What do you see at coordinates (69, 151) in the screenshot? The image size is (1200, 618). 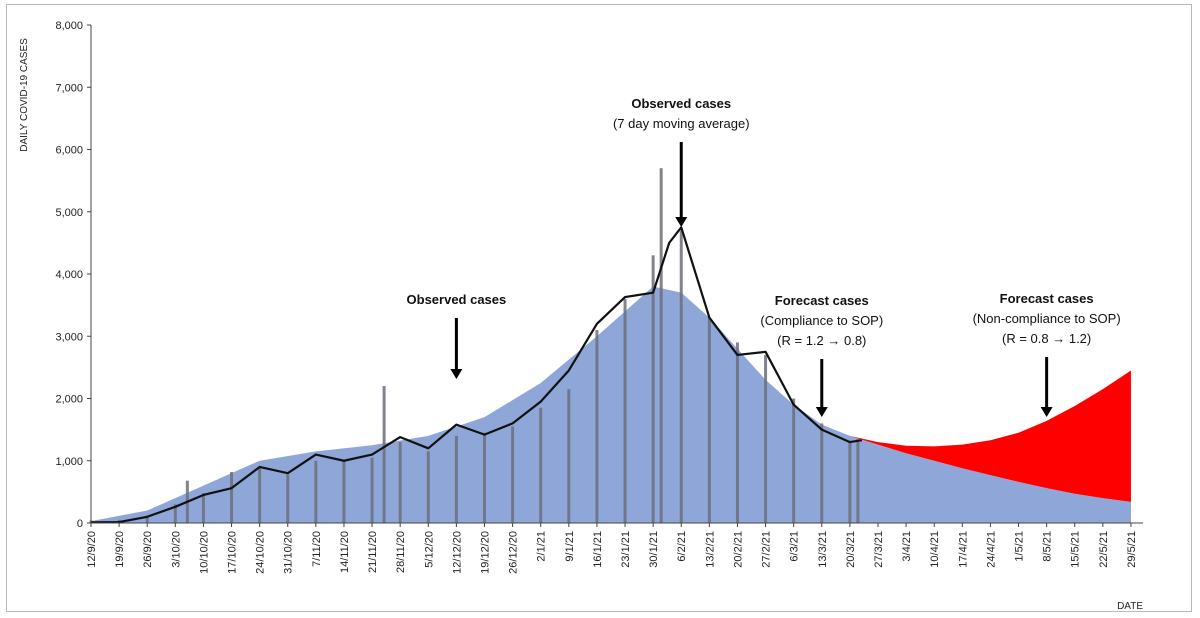 I see `y-tick-label: 6,000` at bounding box center [69, 151].